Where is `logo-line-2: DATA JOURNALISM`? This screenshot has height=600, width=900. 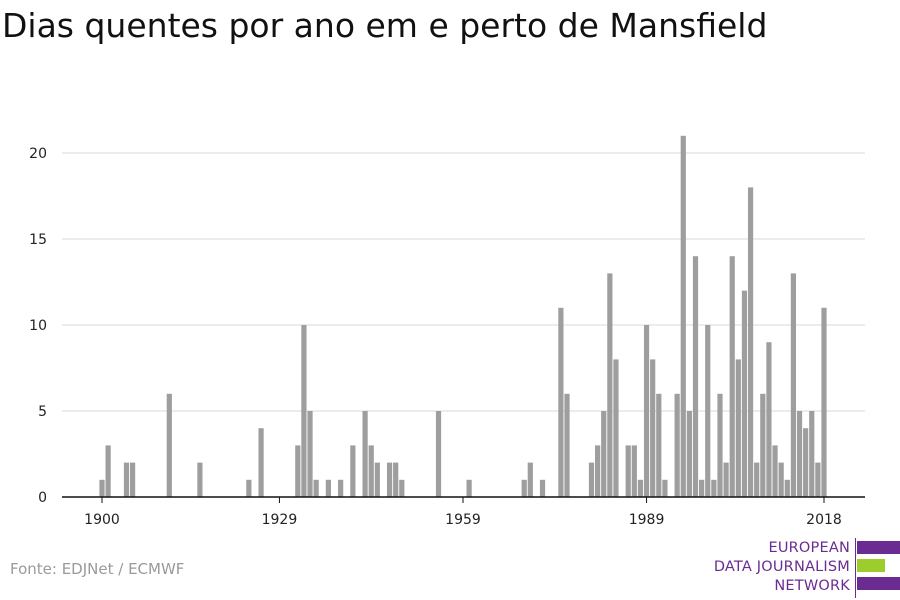 logo-line-2: DATA JOURNALISM is located at coordinates (781, 567).